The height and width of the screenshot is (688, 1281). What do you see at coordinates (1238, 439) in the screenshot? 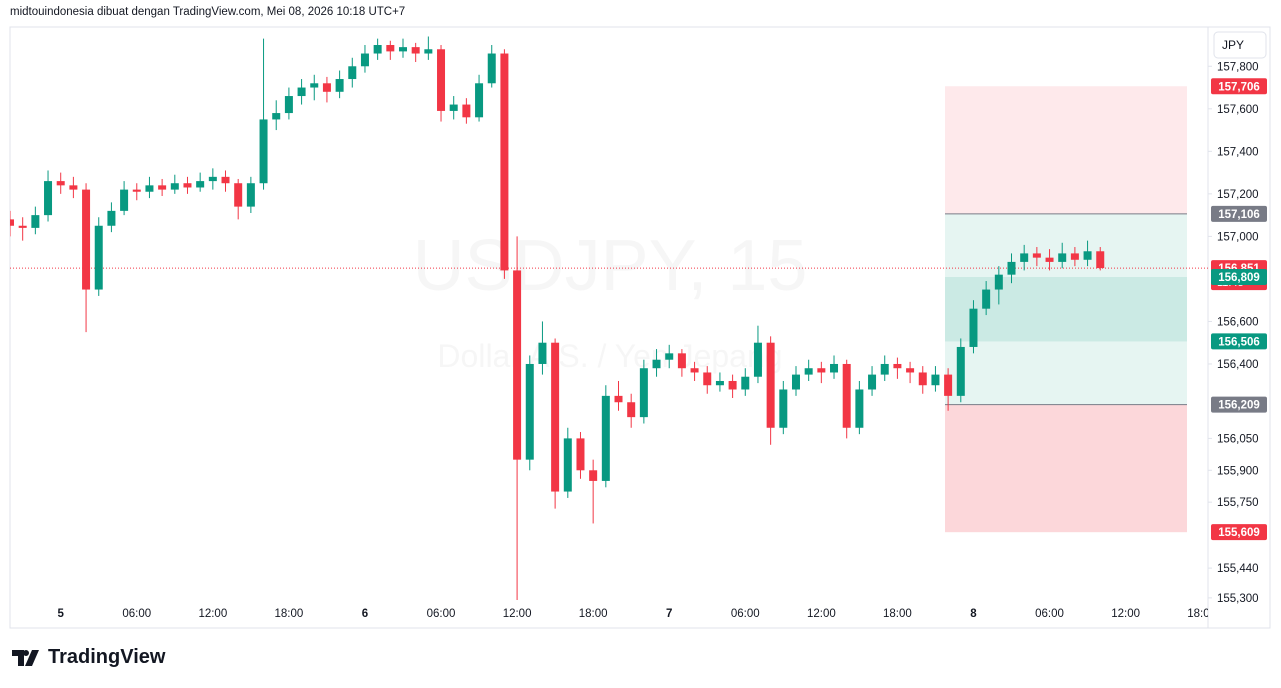
I see `y-tick-label: 156,050` at bounding box center [1238, 439].